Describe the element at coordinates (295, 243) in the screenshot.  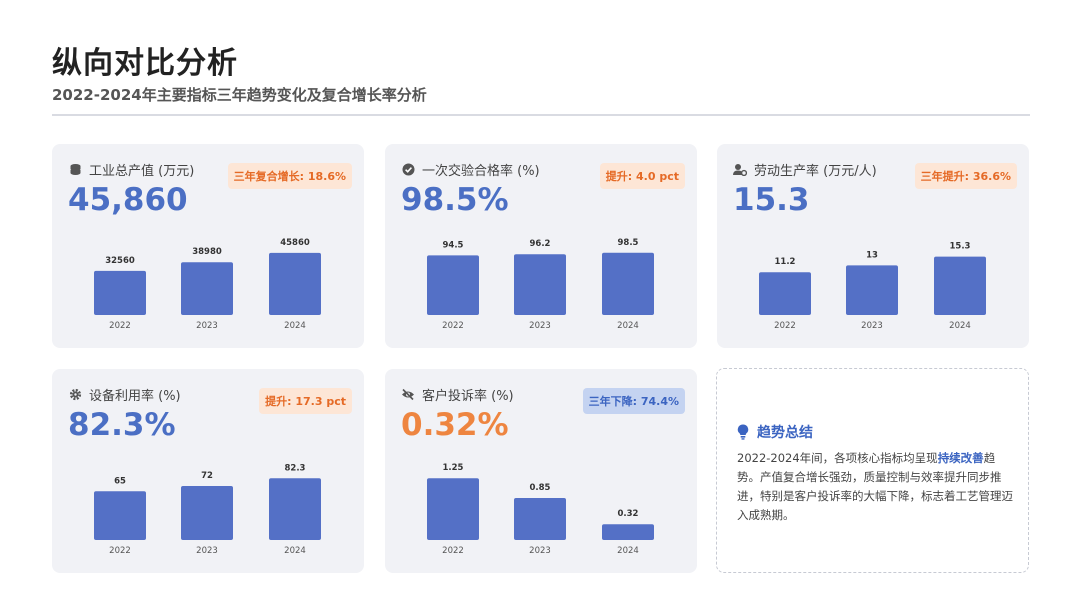
I see `data-label-2024: 45860` at that location.